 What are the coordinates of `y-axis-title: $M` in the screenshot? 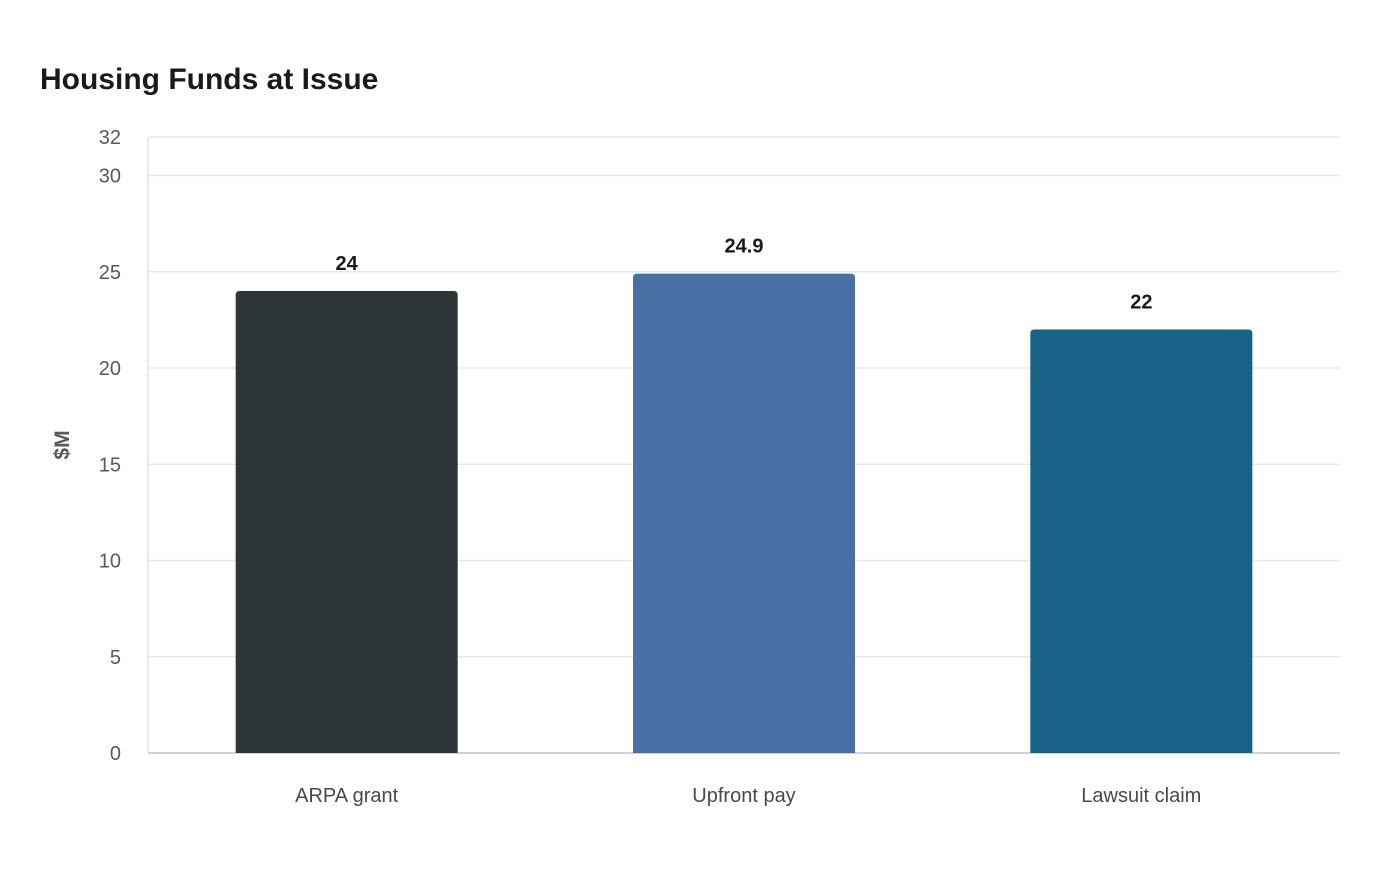 It's located at (62, 444).